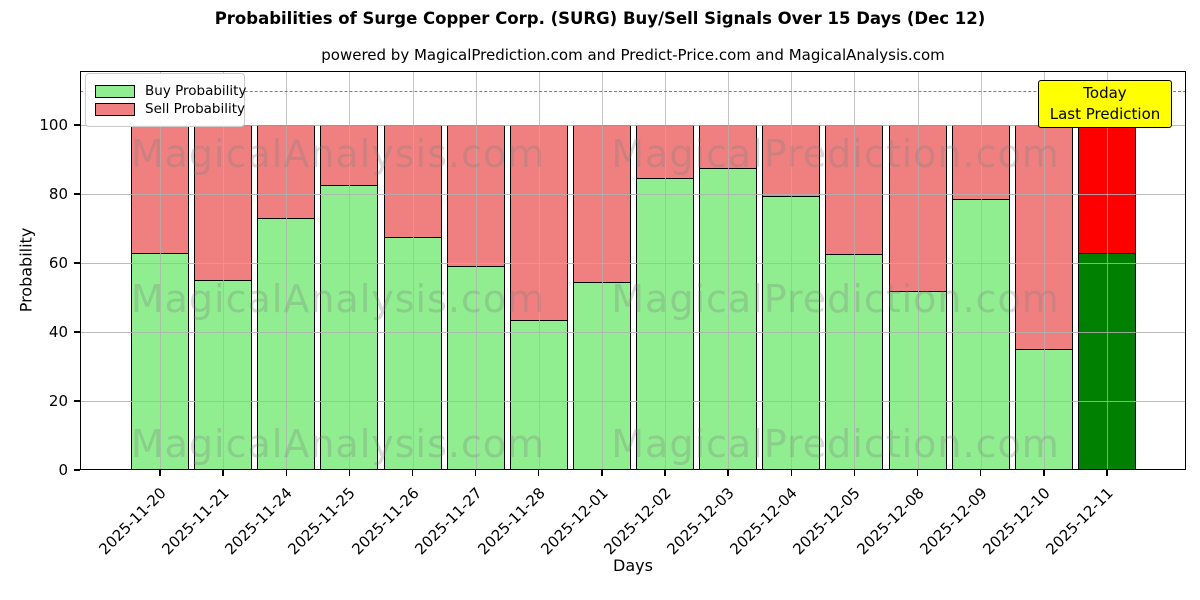 The height and width of the screenshot is (600, 1200). I want to click on chart-legend: Buy Probability Sell Probability, so click(165, 100).